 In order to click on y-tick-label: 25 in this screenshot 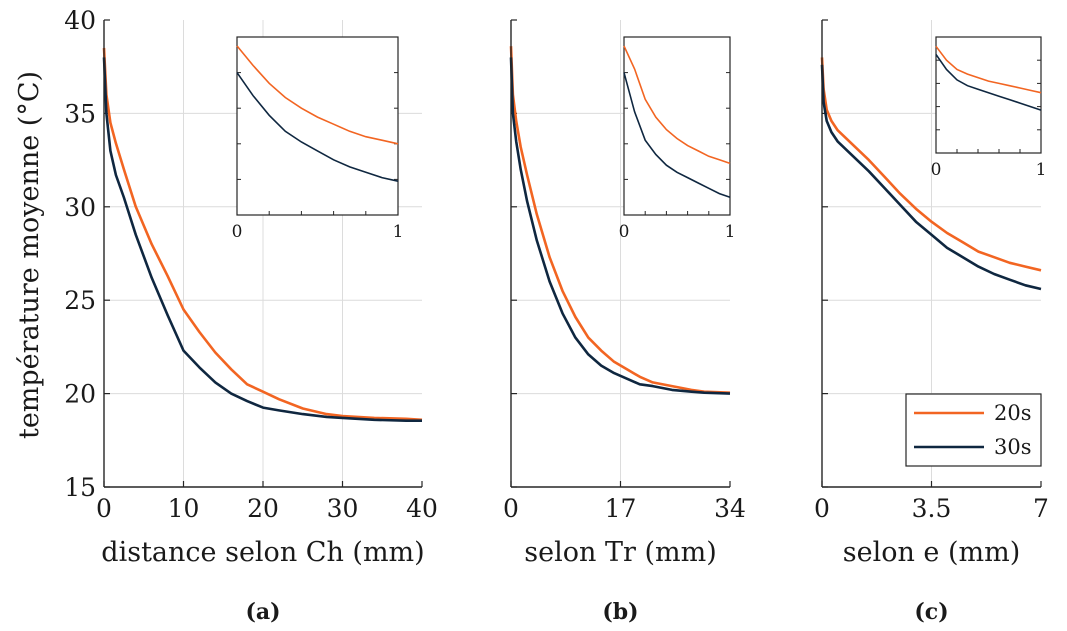, I will do `click(80, 300)`.